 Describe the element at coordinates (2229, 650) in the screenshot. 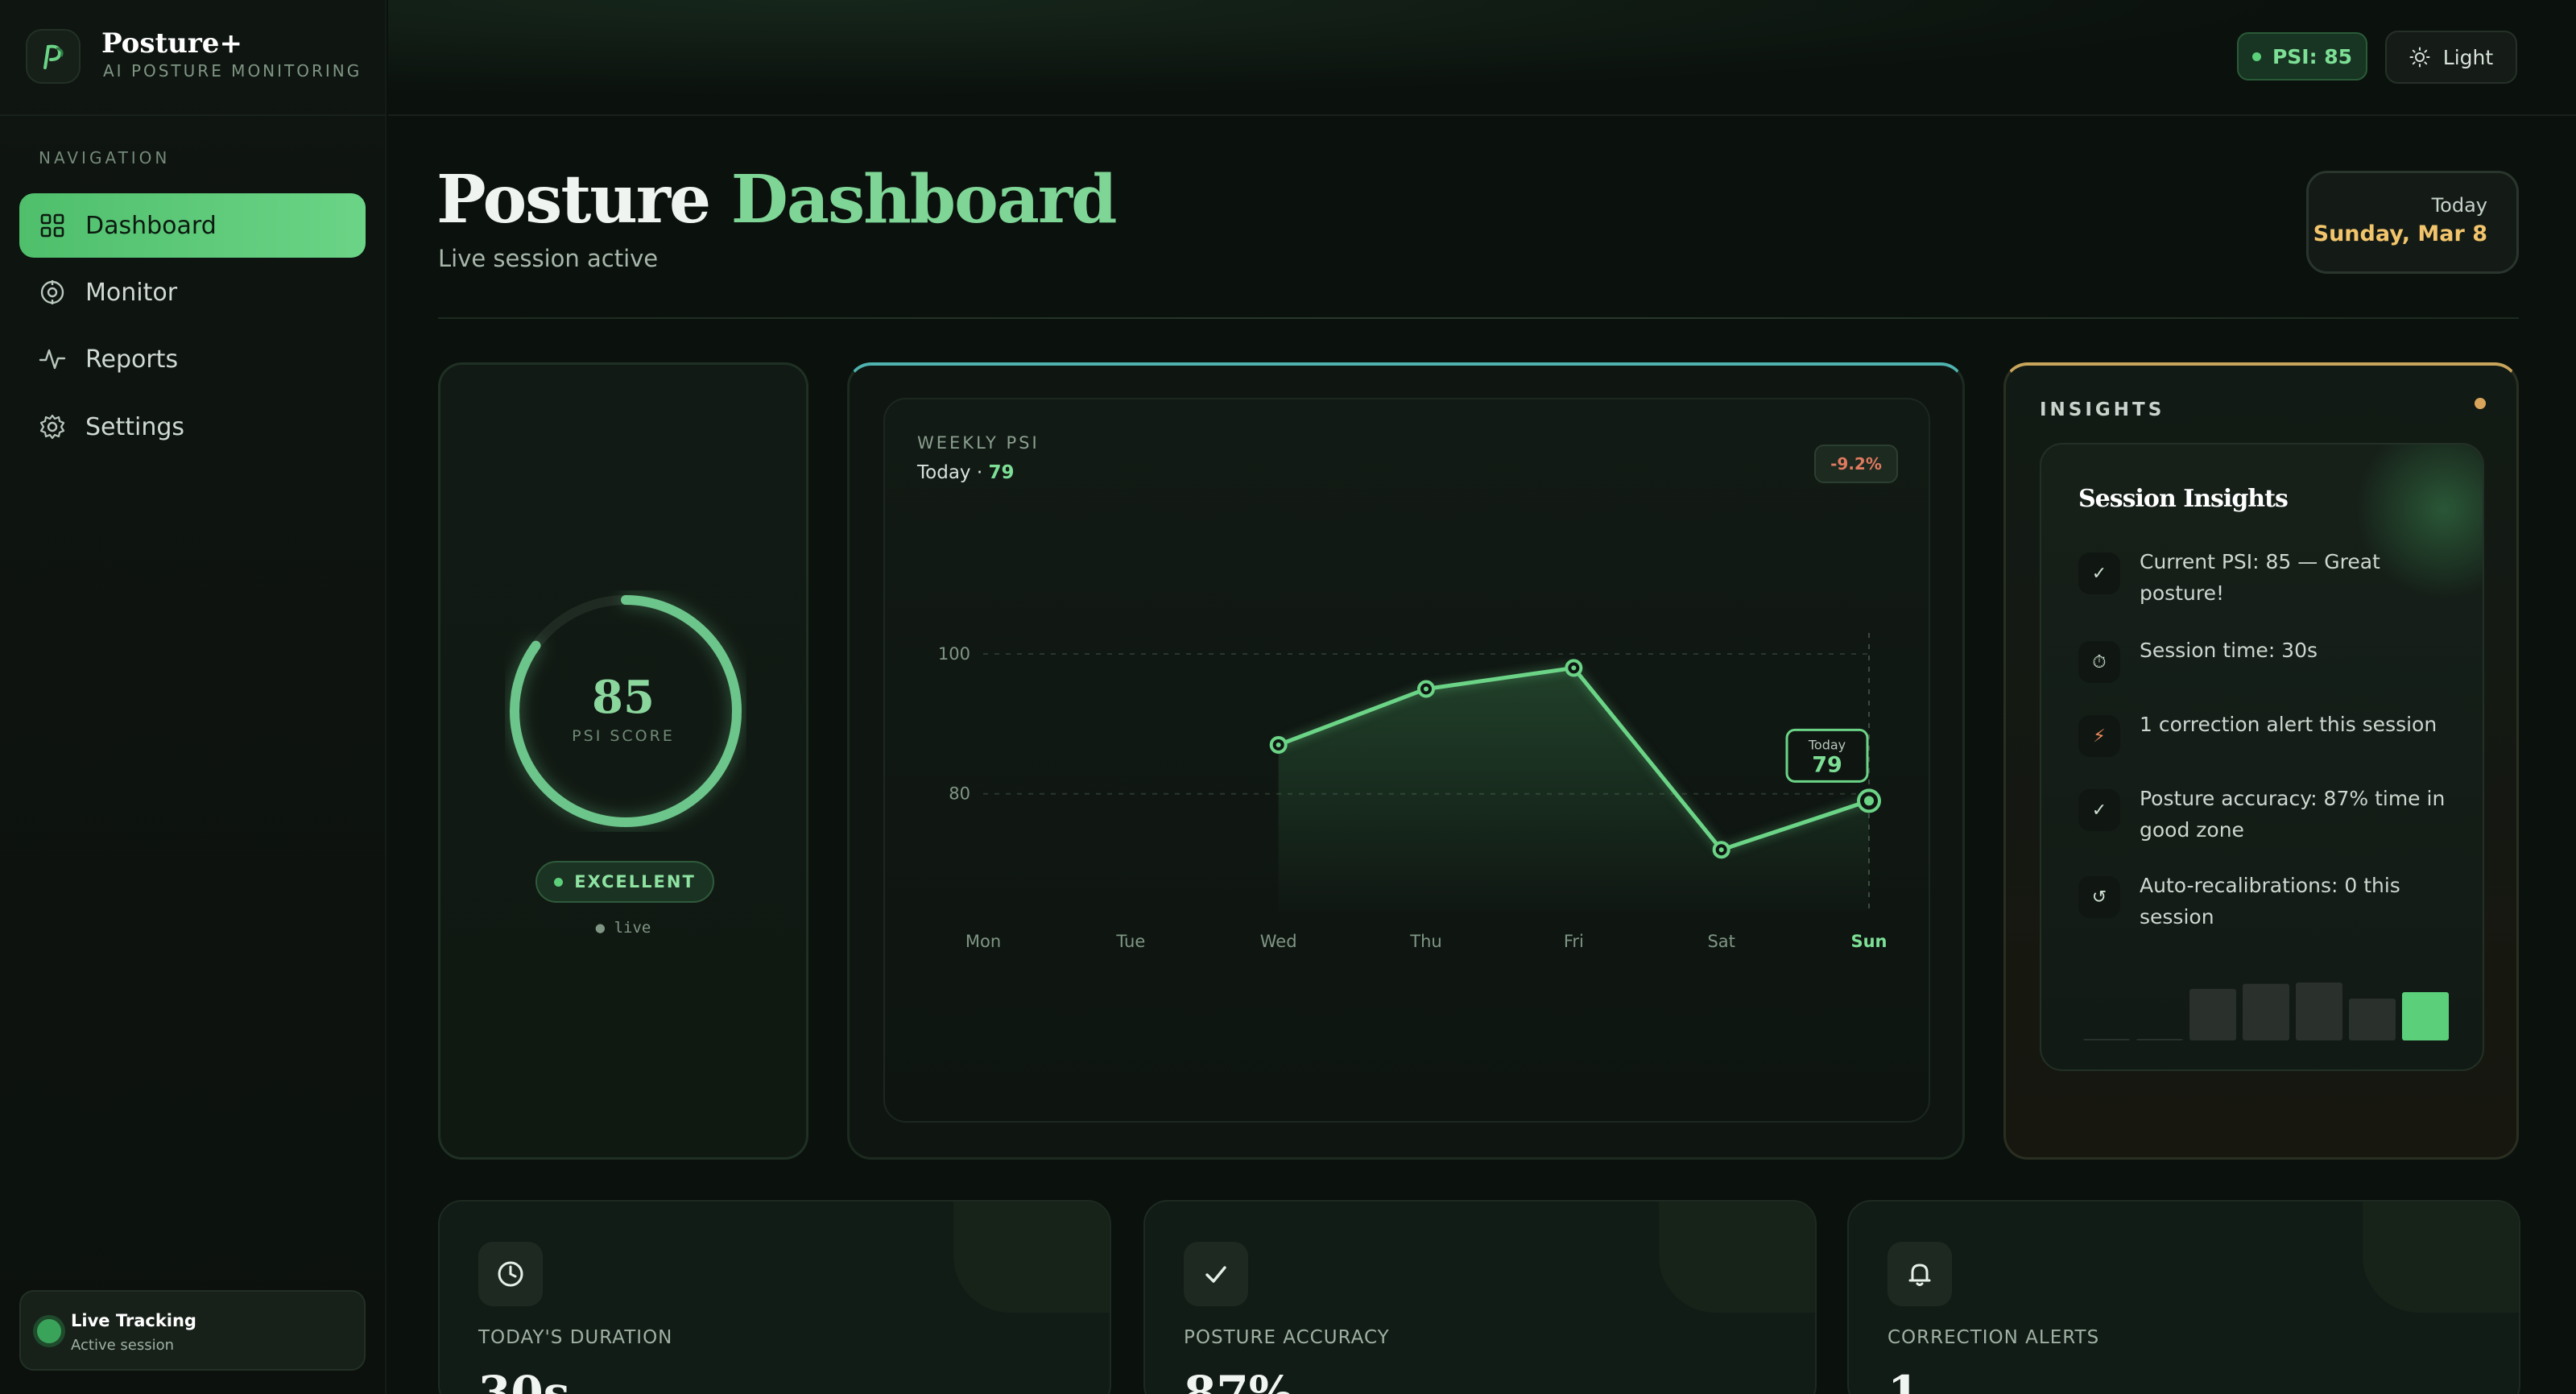

I see `insight-text: Session time: 30s` at that location.